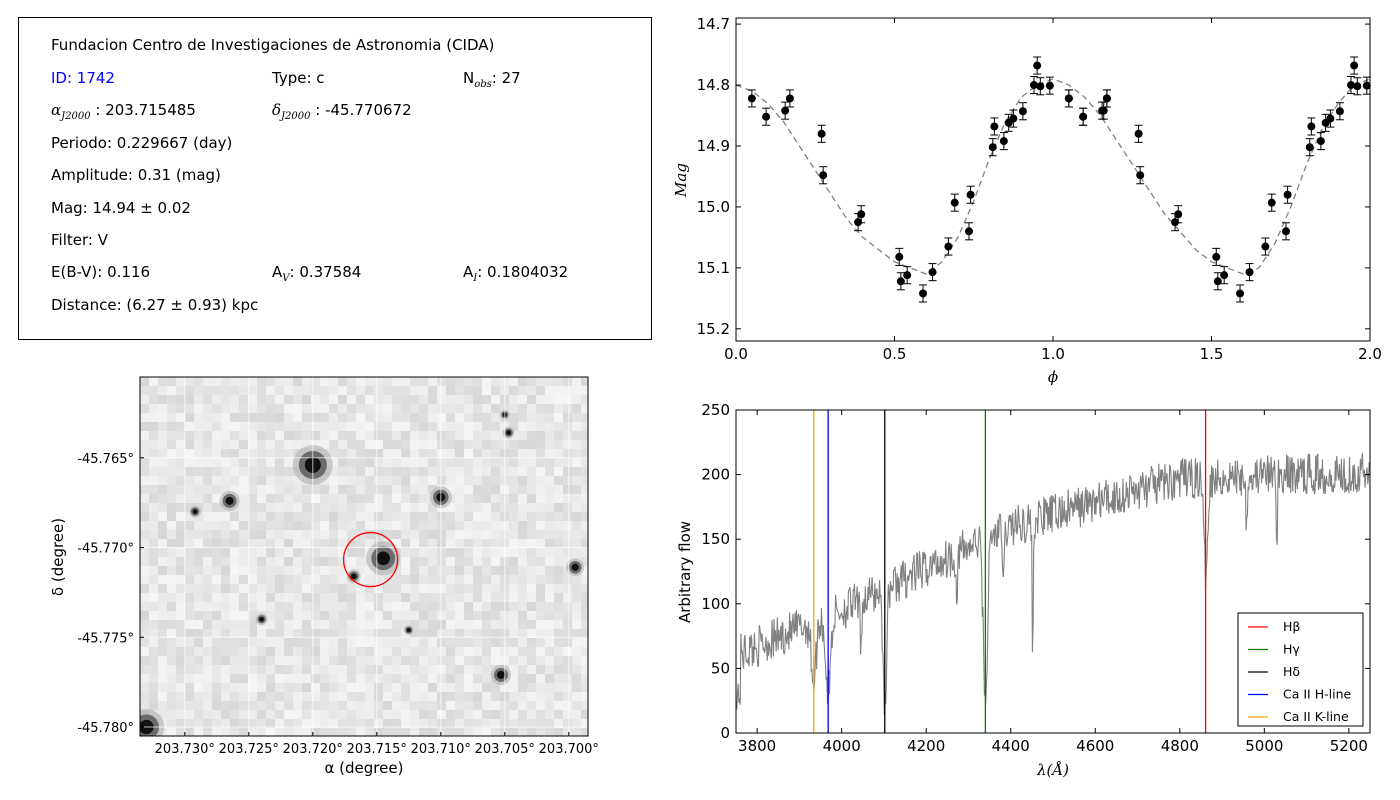 The height and width of the screenshot is (800, 1400). What do you see at coordinates (1300, 669) in the screenshot?
I see `legend-box` at bounding box center [1300, 669].